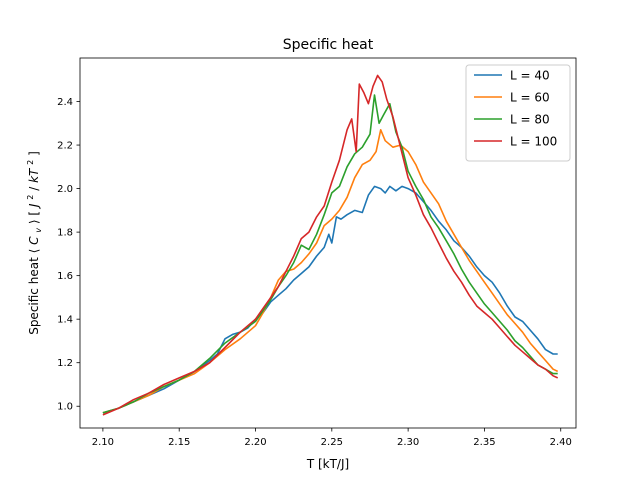  Describe the element at coordinates (34, 188) in the screenshot. I see `y-axis-label-unit-slash: /` at that location.